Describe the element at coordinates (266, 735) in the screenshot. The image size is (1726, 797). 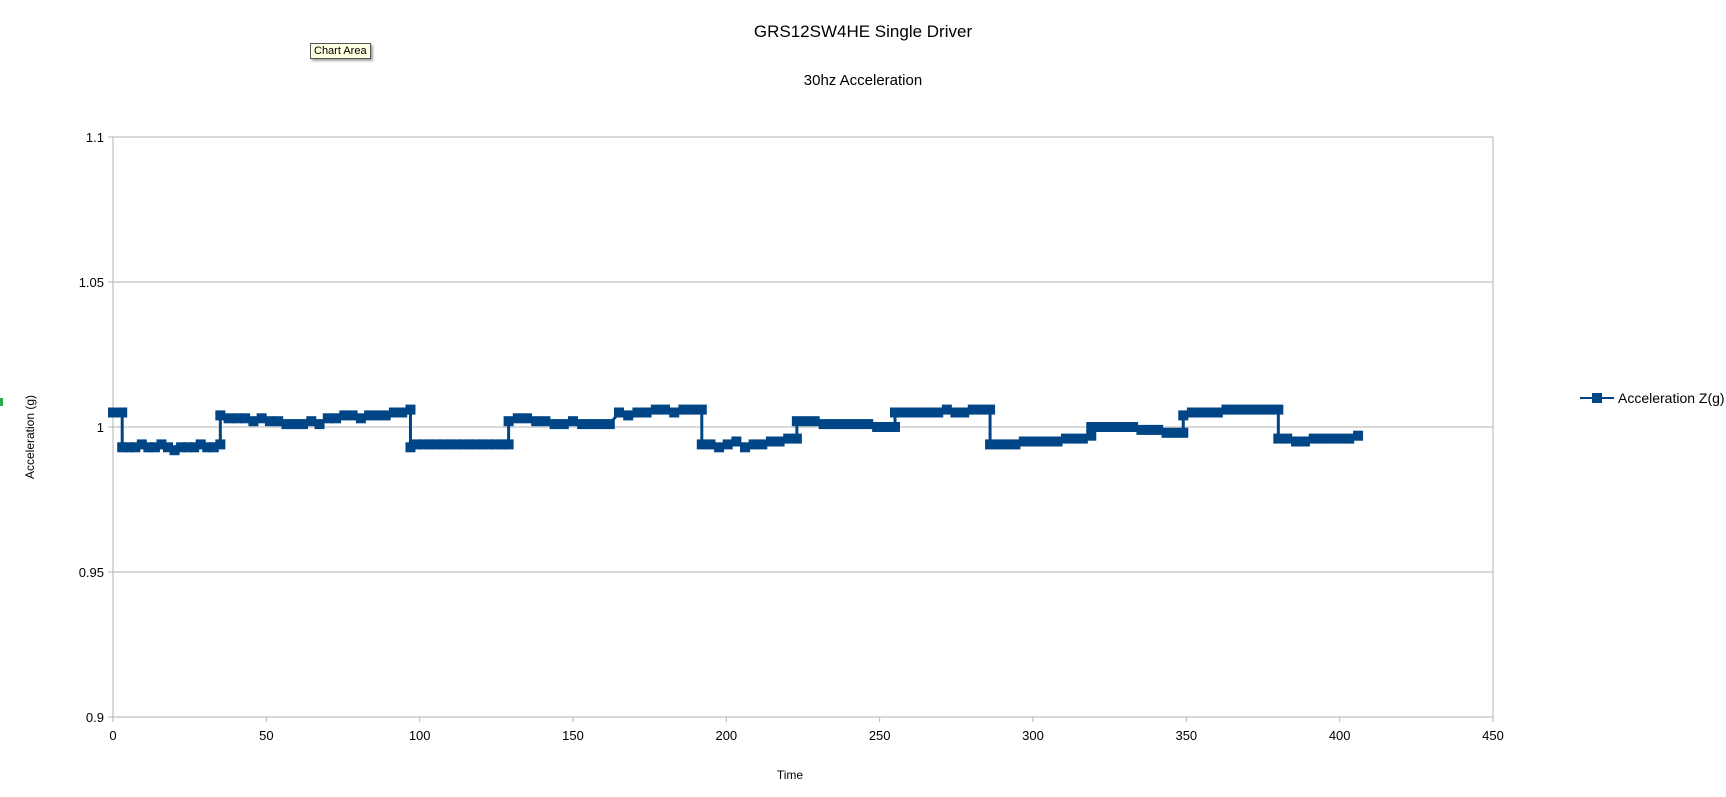
I see `x-tick-label: 50` at that location.